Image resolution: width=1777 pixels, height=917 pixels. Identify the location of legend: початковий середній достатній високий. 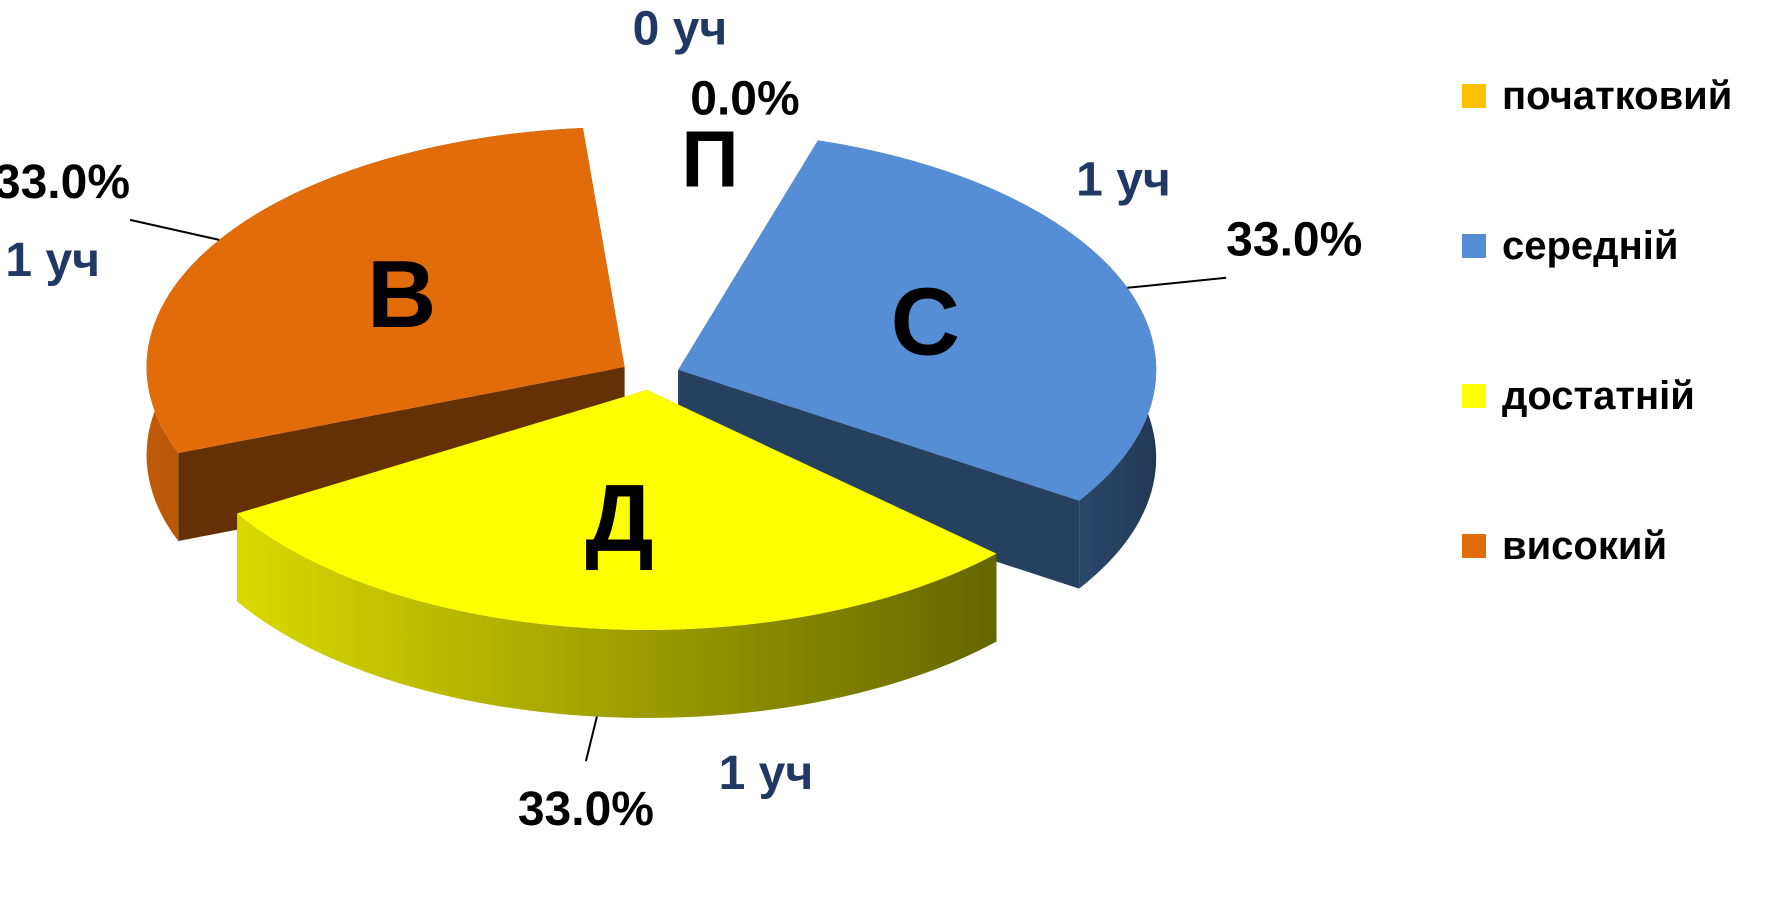
(1612, 372).